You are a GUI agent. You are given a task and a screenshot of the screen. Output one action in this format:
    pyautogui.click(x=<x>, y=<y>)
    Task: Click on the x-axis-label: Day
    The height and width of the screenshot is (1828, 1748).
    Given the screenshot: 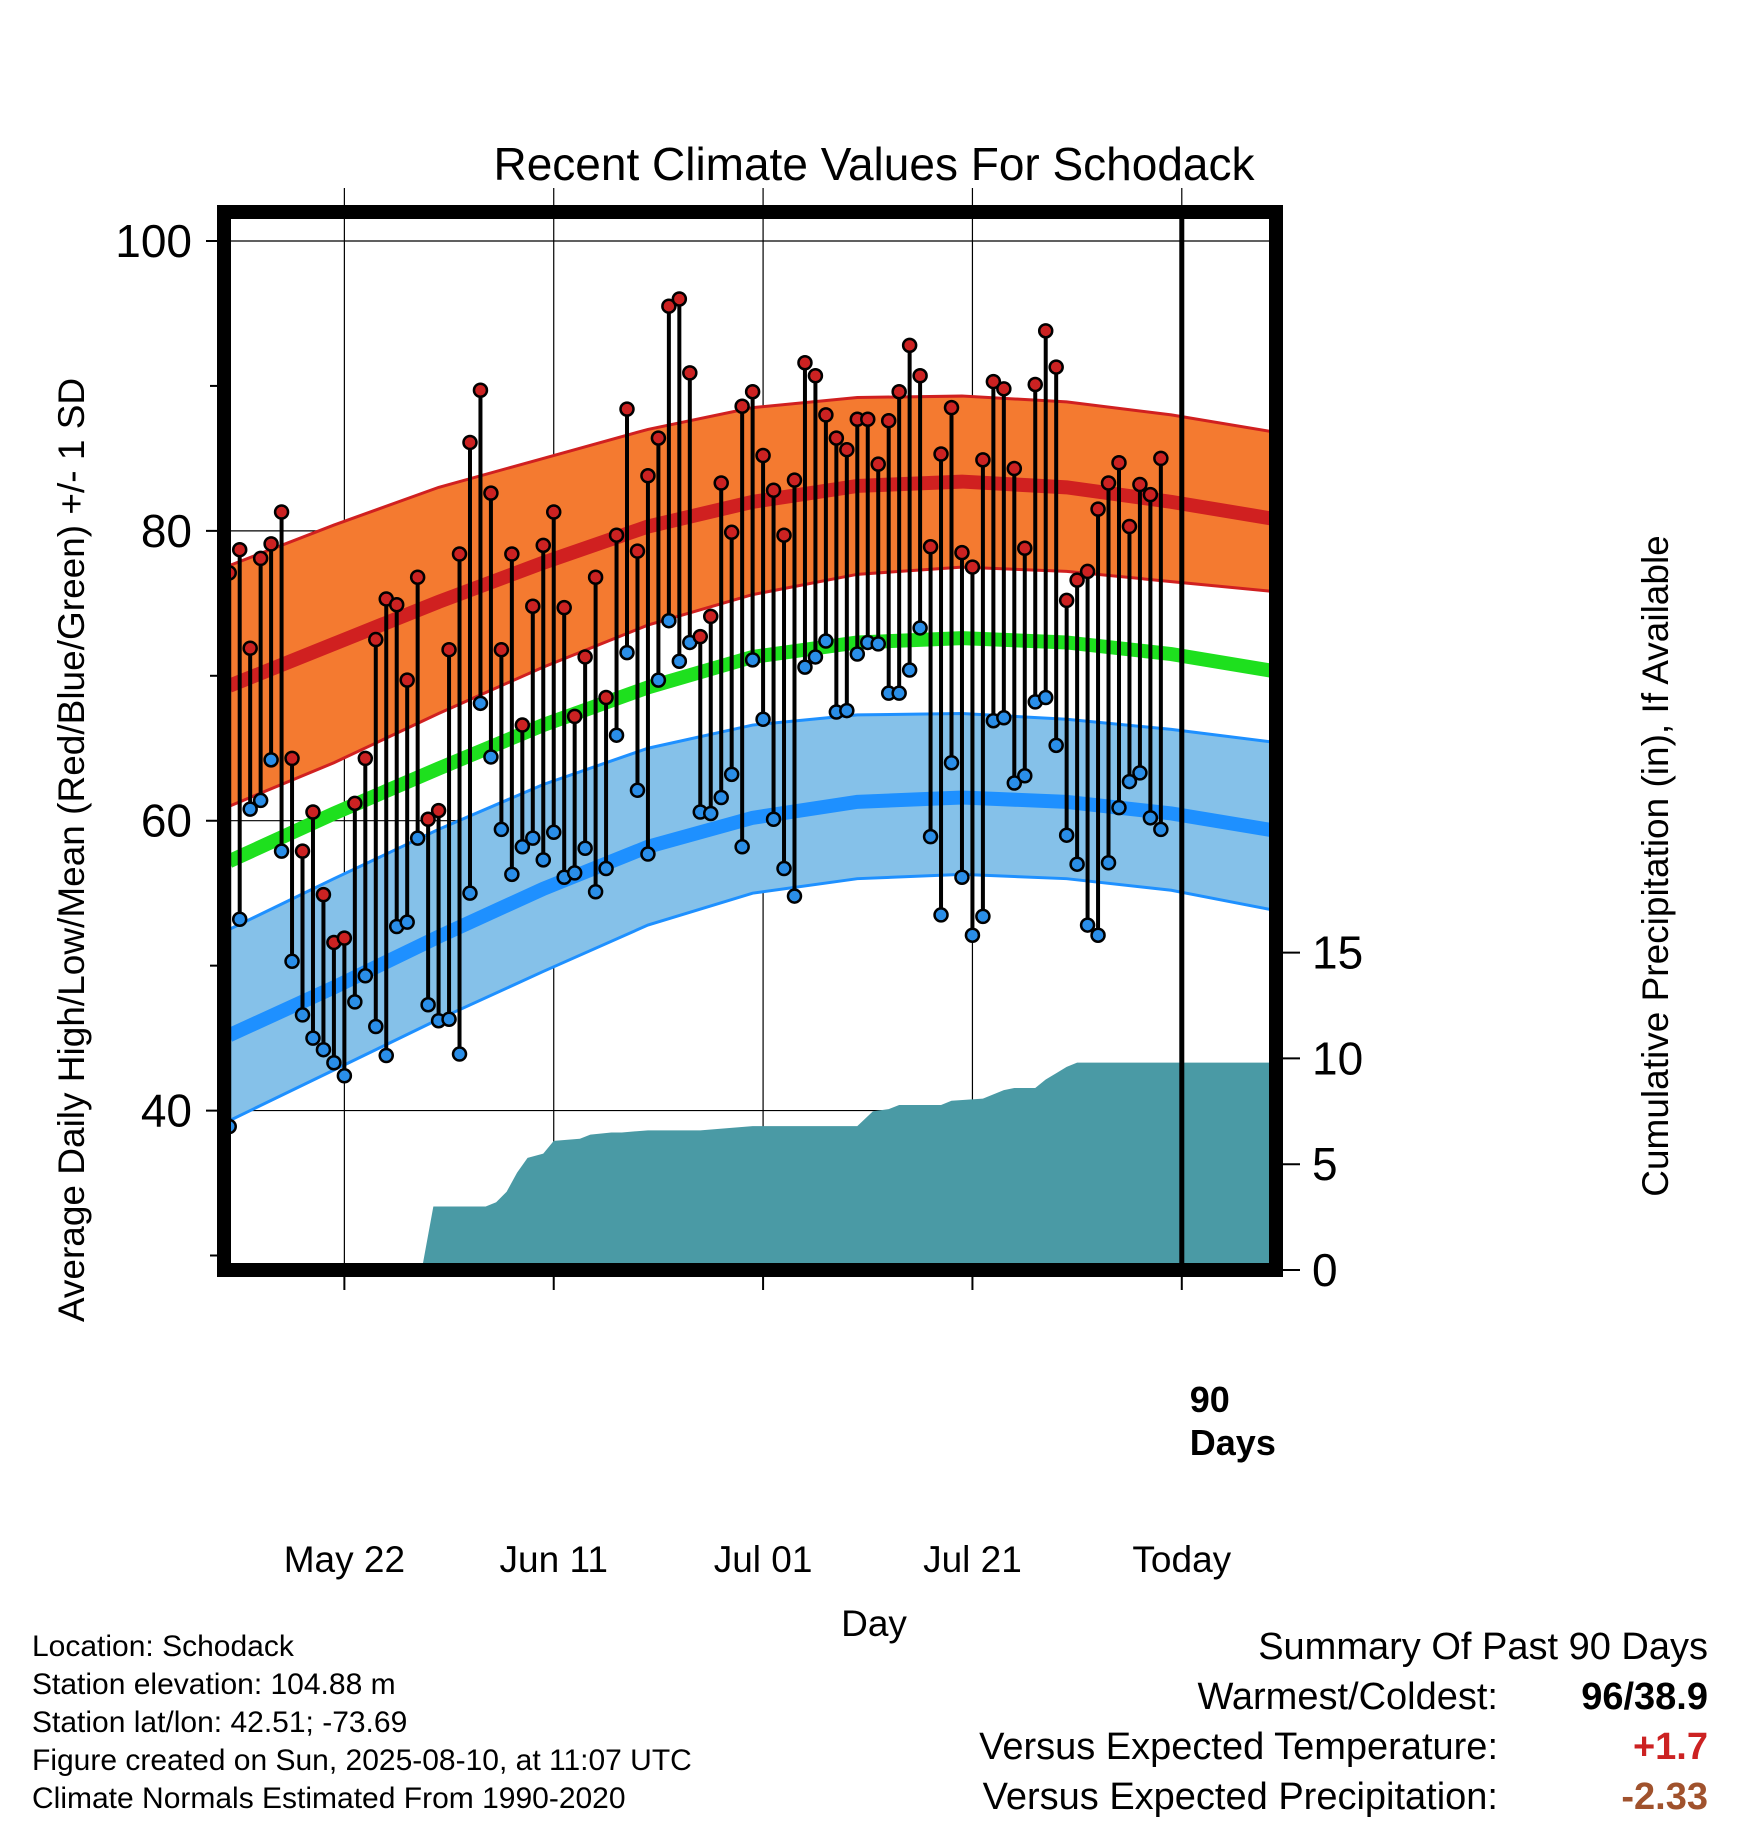 What is the action you would take?
    pyautogui.click(x=874, y=1623)
    